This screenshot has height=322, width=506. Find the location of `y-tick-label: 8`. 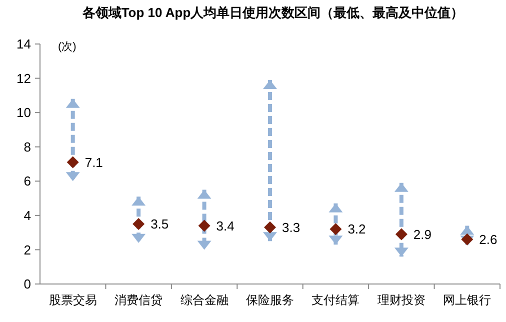

y-tick-label: 8 is located at coordinates (27, 146).